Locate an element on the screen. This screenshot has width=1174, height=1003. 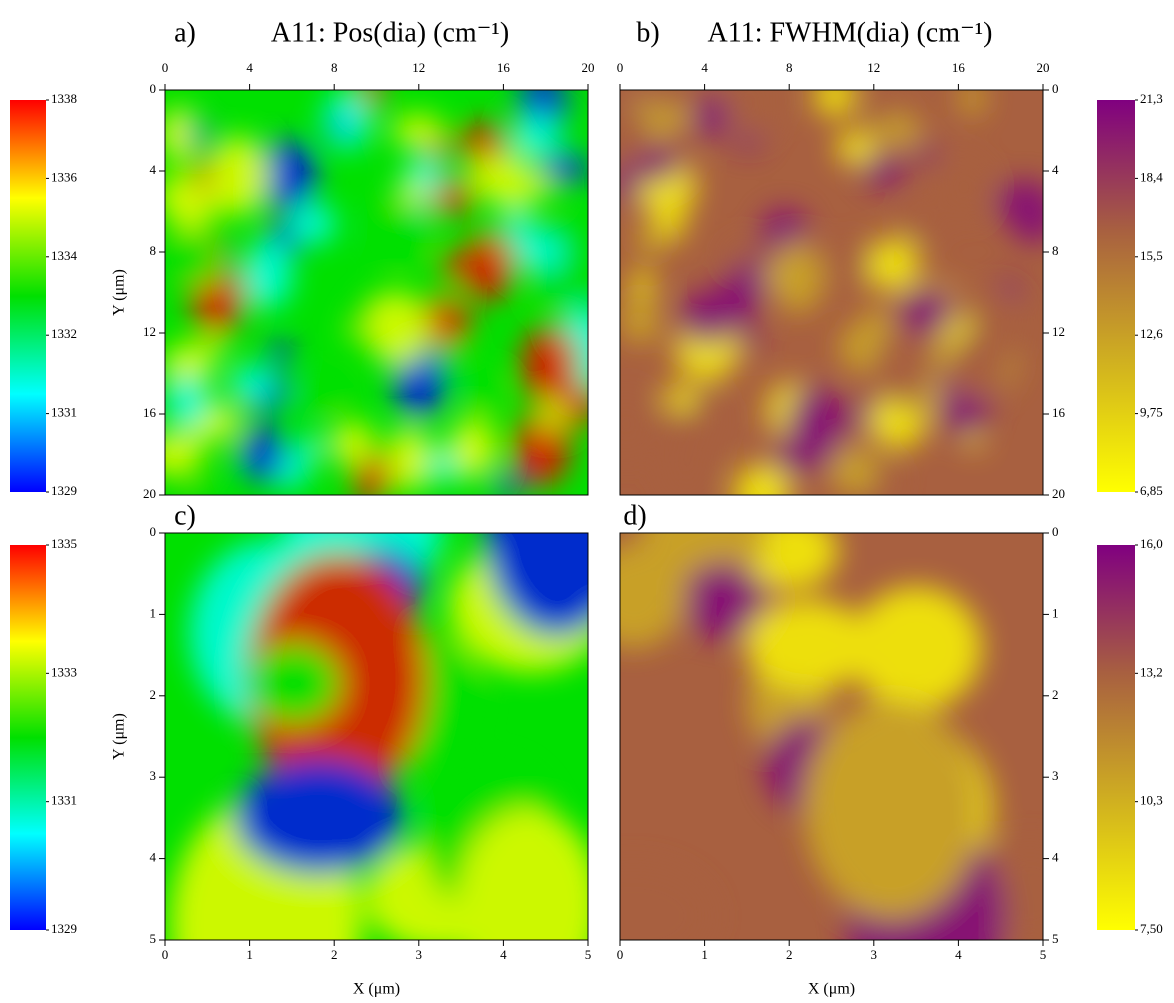
y-tick-label: 2 is located at coordinates (153, 694).